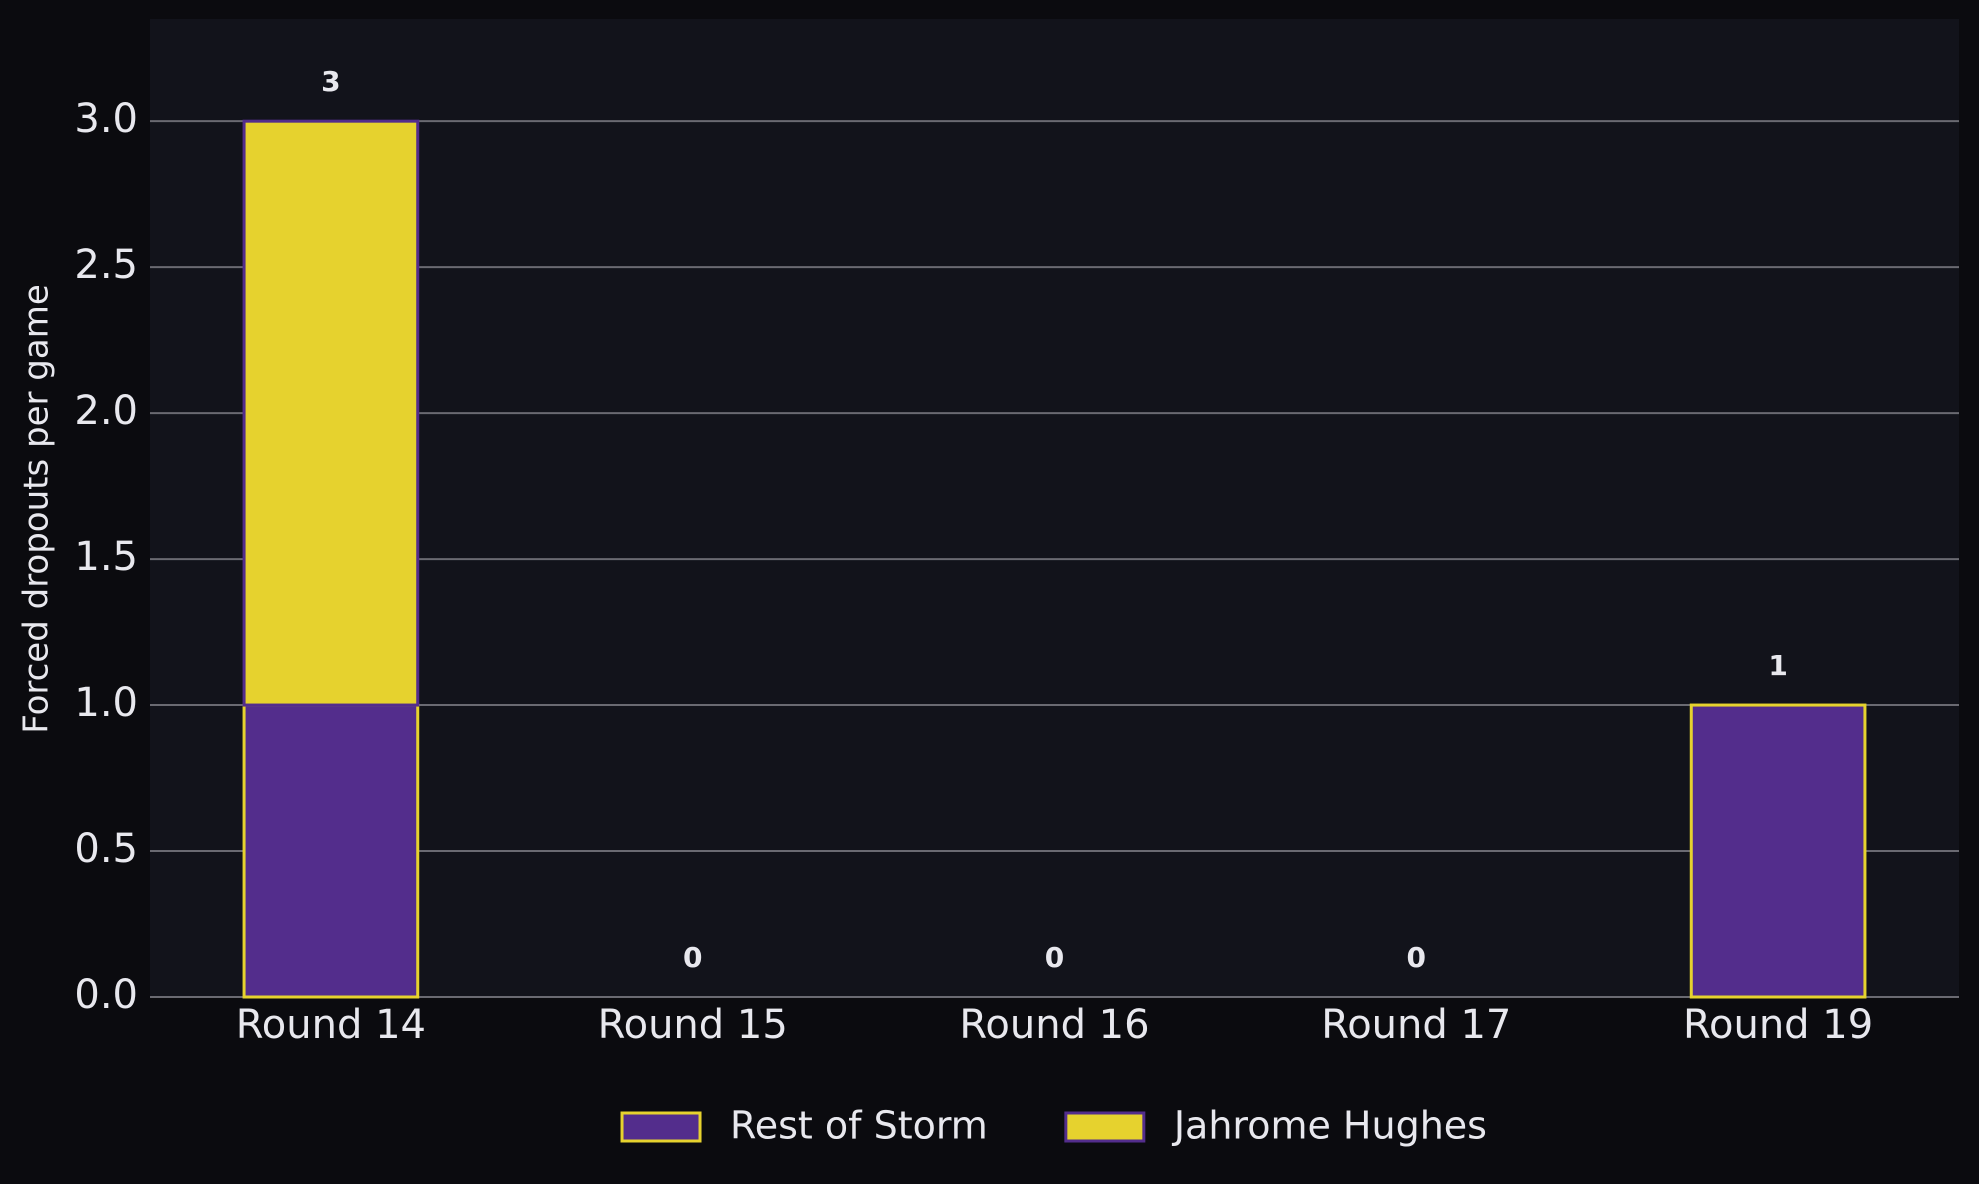  Describe the element at coordinates (693, 1025) in the screenshot. I see `x-tick-label: Round 15` at that location.